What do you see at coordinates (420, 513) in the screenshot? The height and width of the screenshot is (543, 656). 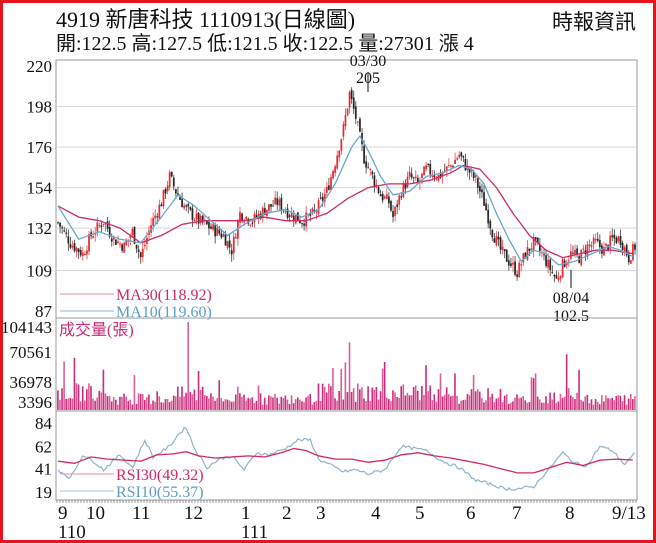 I see `svg-text: 5` at bounding box center [420, 513].